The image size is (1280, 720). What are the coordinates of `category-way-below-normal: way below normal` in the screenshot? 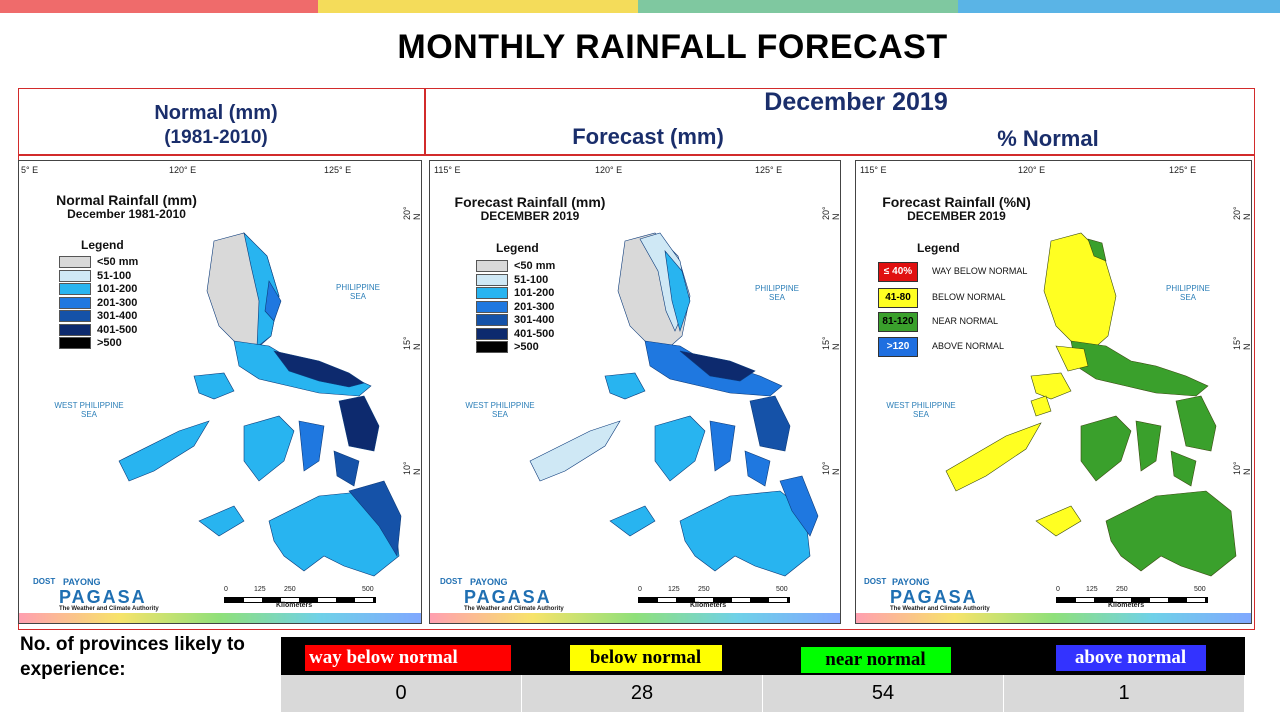 It's located at (401, 656).